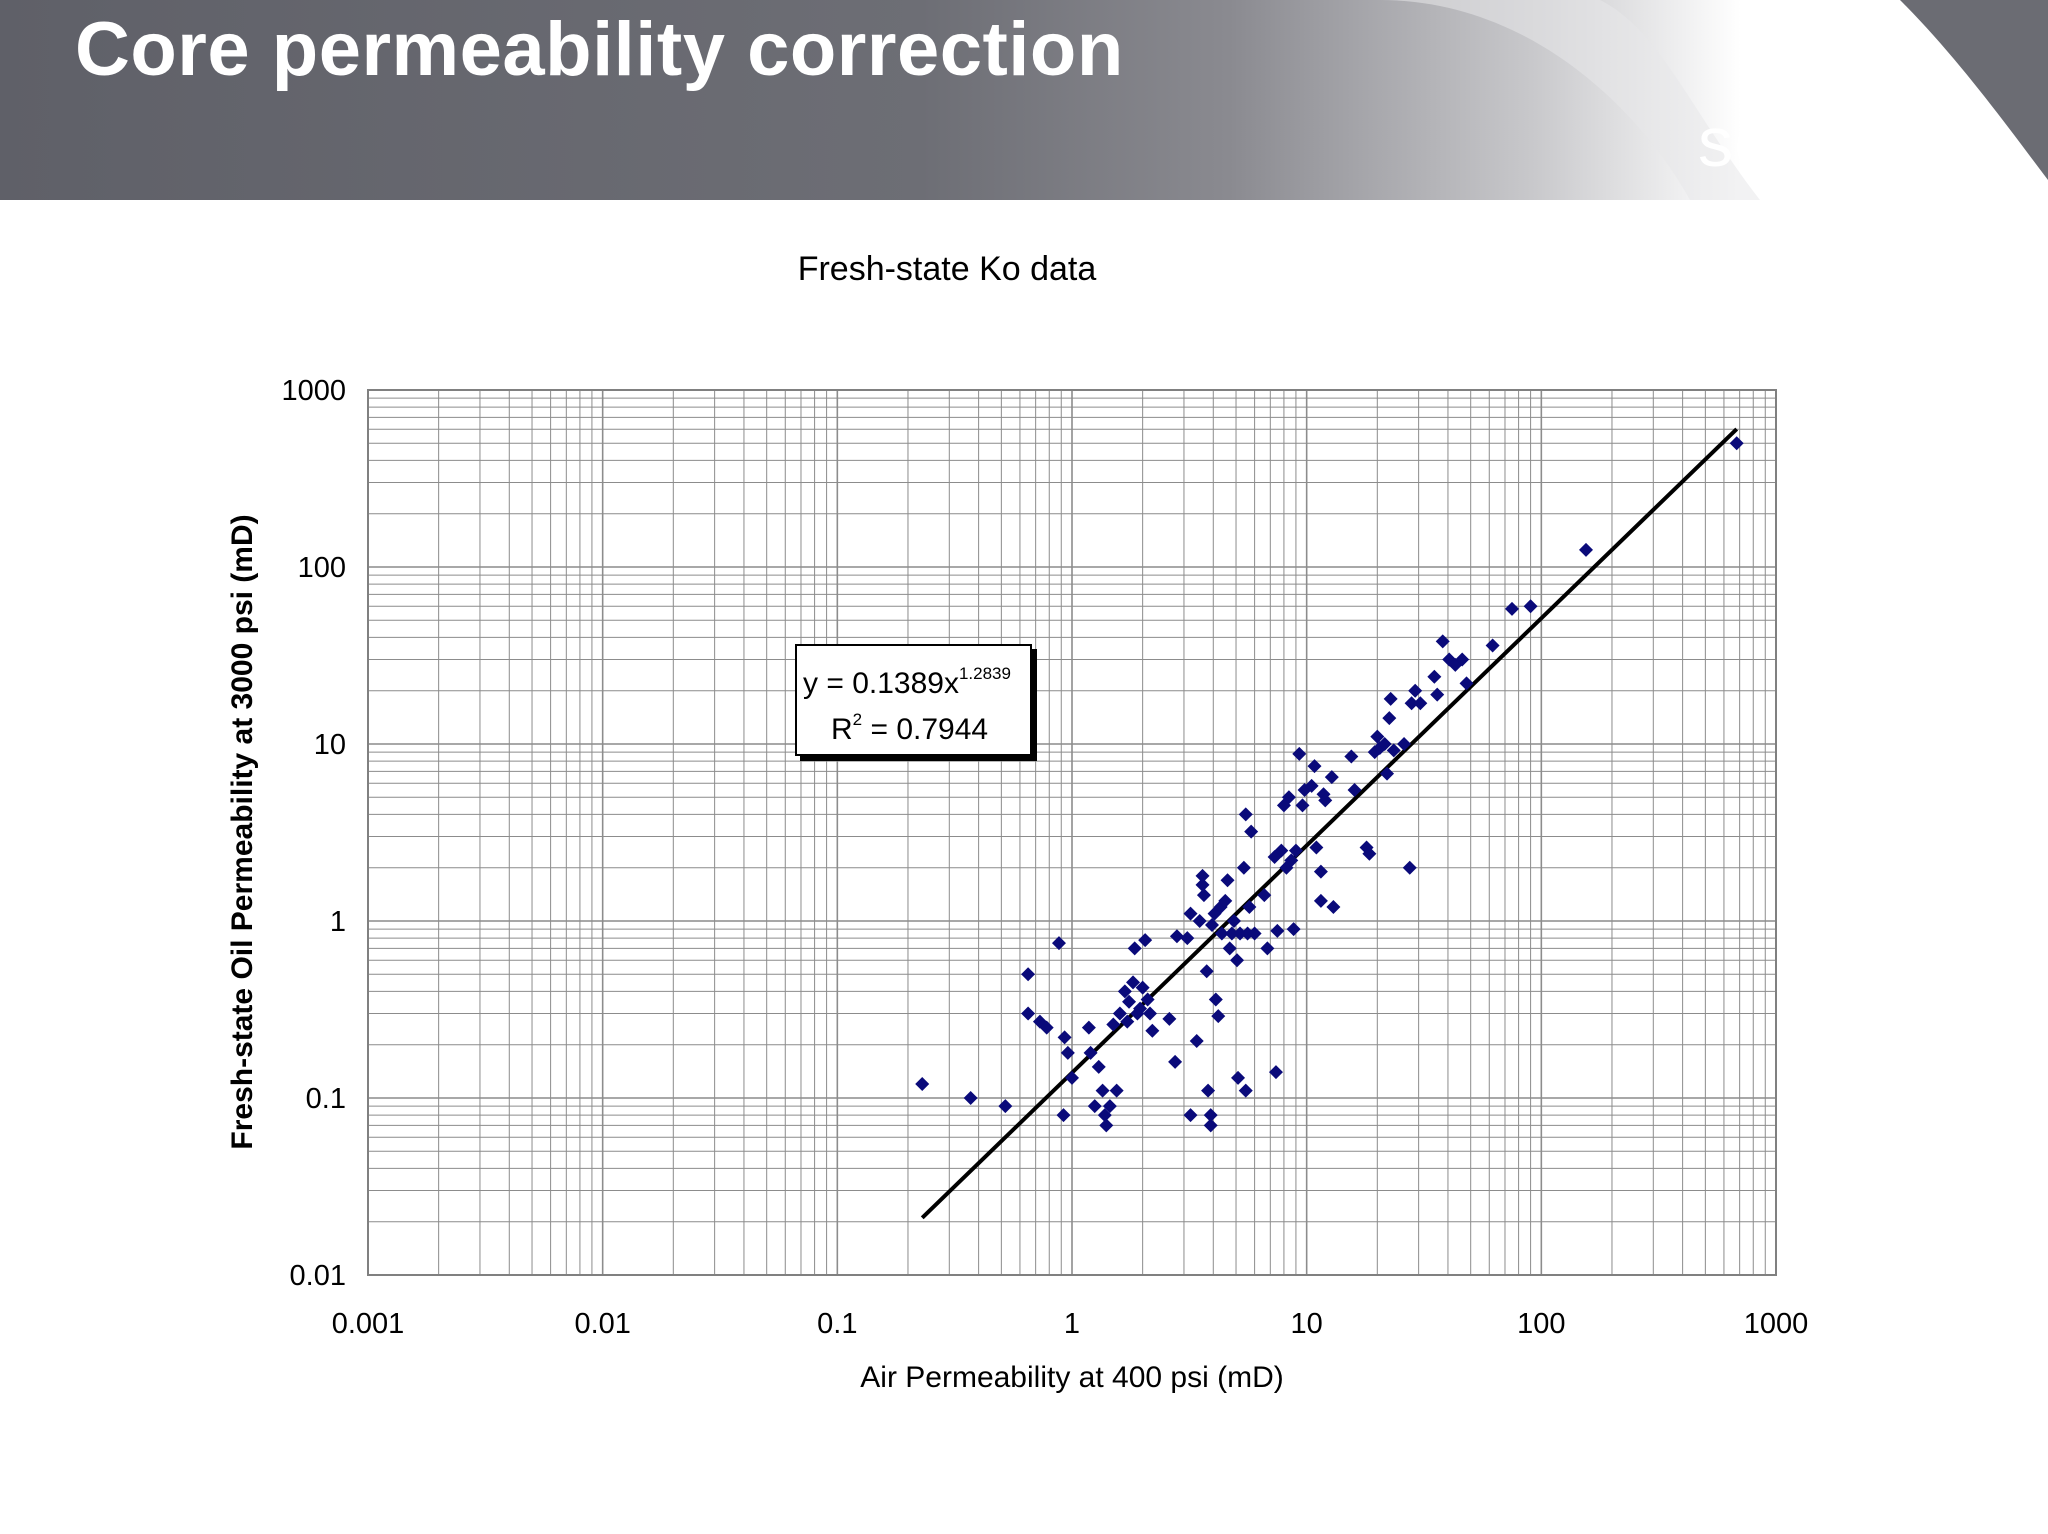 The height and width of the screenshot is (1534, 2048). I want to click on slide-header: Core permeability correction senergy, so click(1024, 100).